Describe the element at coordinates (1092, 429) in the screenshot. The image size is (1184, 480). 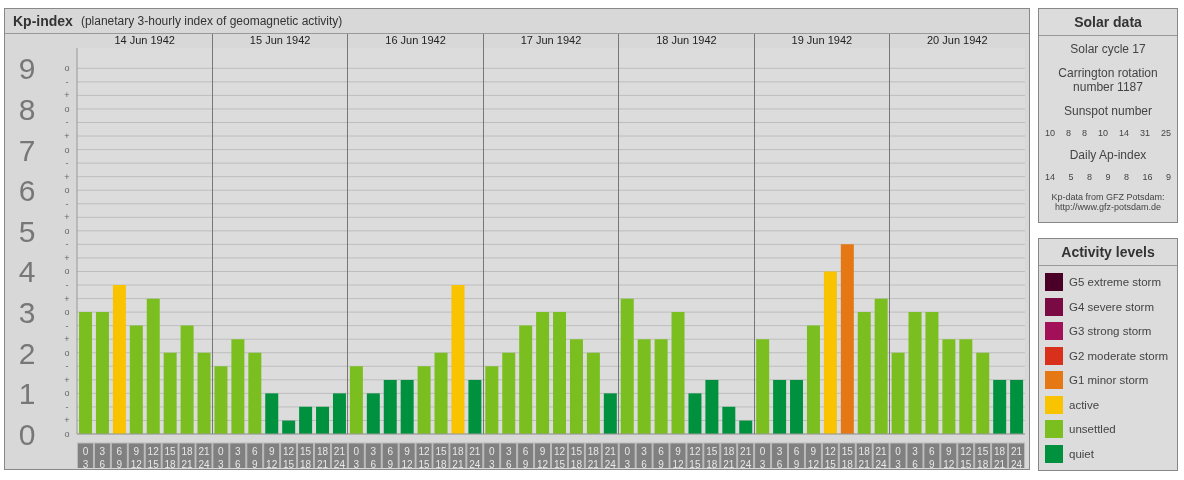
I see `legend-label: unsettled` at that location.